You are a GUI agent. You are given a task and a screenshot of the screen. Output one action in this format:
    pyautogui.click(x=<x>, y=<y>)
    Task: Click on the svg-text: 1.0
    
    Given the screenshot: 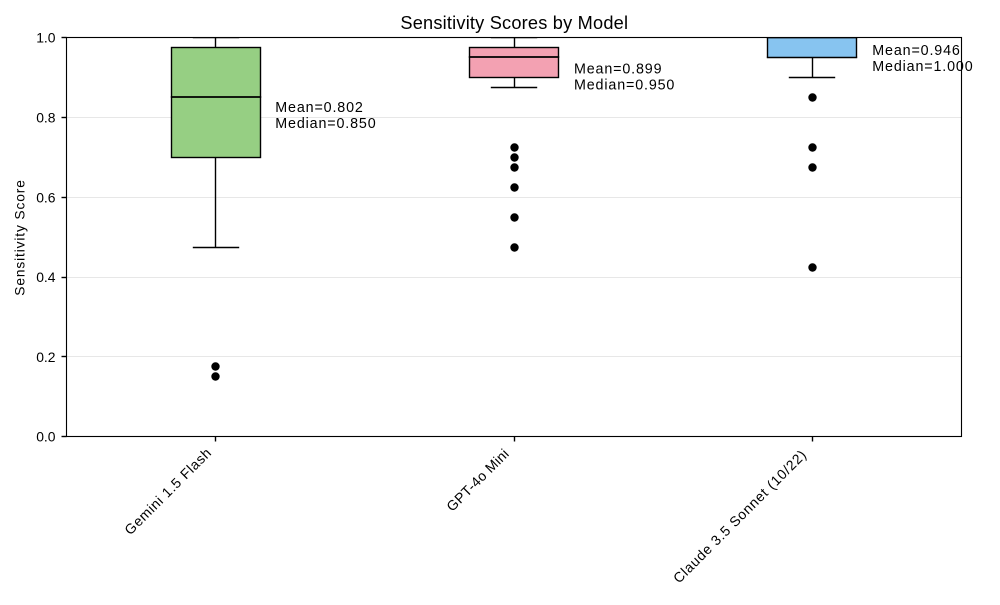 What is the action you would take?
    pyautogui.click(x=46, y=38)
    